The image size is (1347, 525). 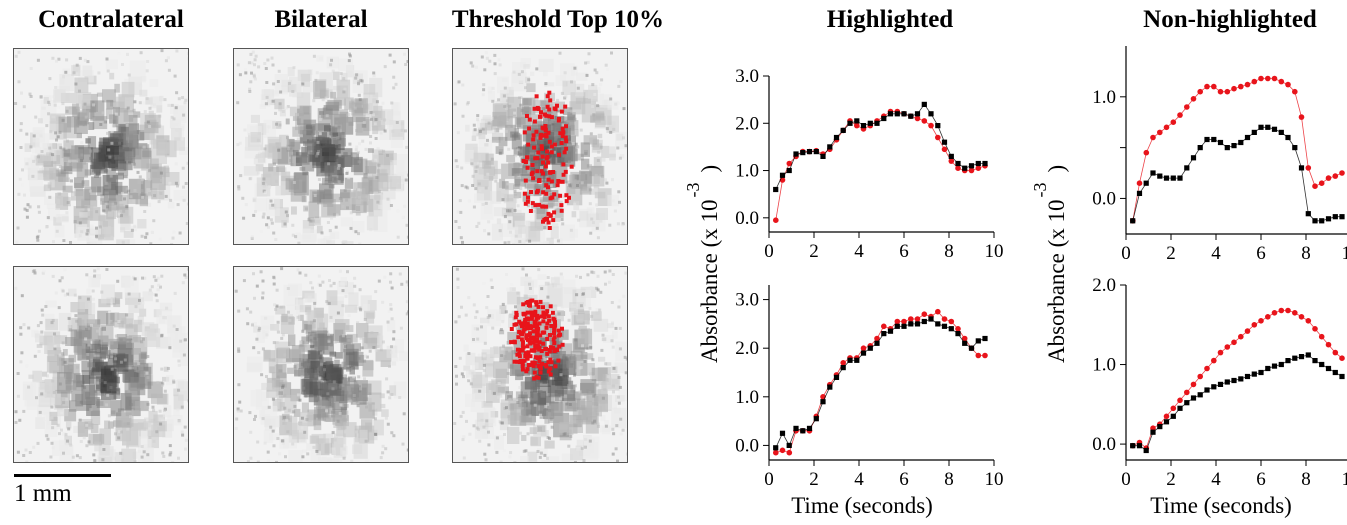 What do you see at coordinates (1344, 253) in the screenshot?
I see `x-tick-label: 10` at bounding box center [1344, 253].